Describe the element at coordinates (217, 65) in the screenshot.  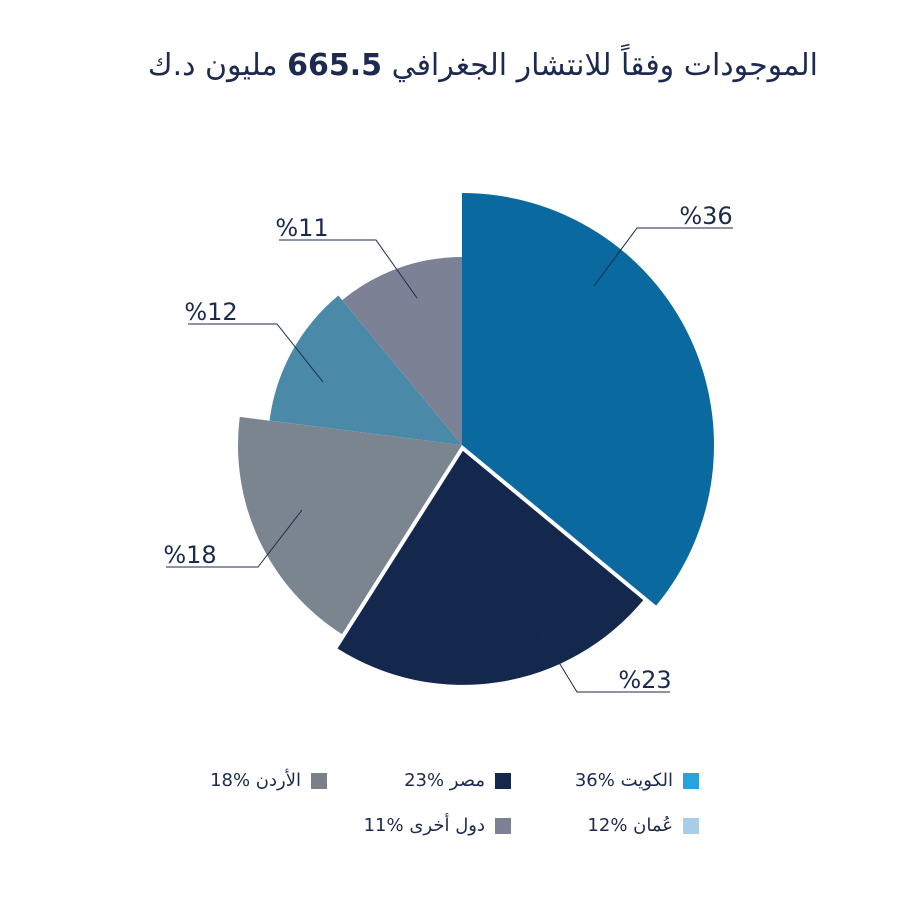
I see `title-suffix: مليون د.ك` at that location.